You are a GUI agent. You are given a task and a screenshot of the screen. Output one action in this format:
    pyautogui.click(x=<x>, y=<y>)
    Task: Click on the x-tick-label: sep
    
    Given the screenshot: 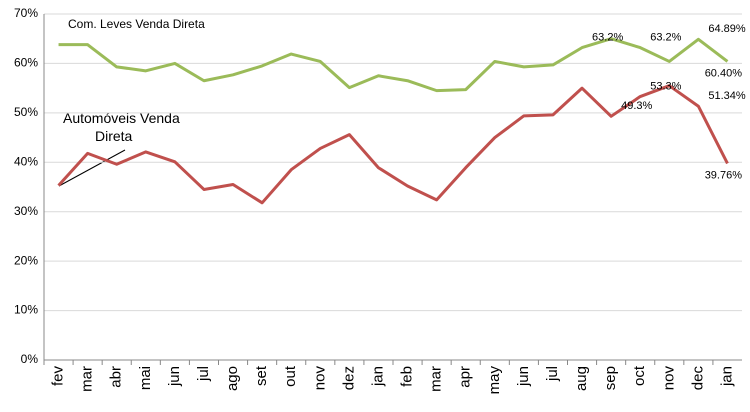 What is the action you would take?
    pyautogui.click(x=610, y=378)
    